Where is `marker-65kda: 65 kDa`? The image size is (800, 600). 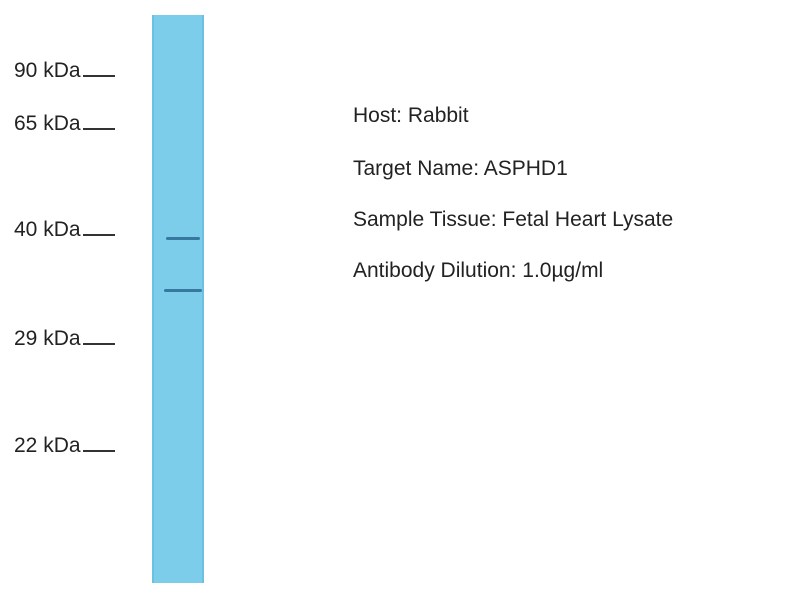
marker-65kda: 65 kDa is located at coordinates (64, 124).